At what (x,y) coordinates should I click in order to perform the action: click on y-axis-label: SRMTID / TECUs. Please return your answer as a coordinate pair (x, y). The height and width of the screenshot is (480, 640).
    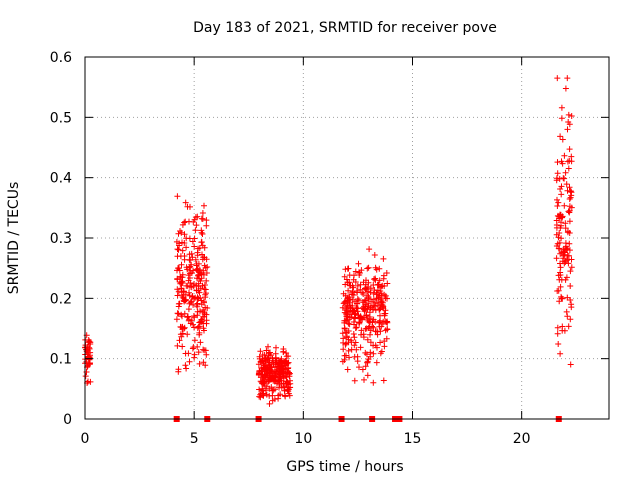
    Looking at the image, I should click on (14, 238).